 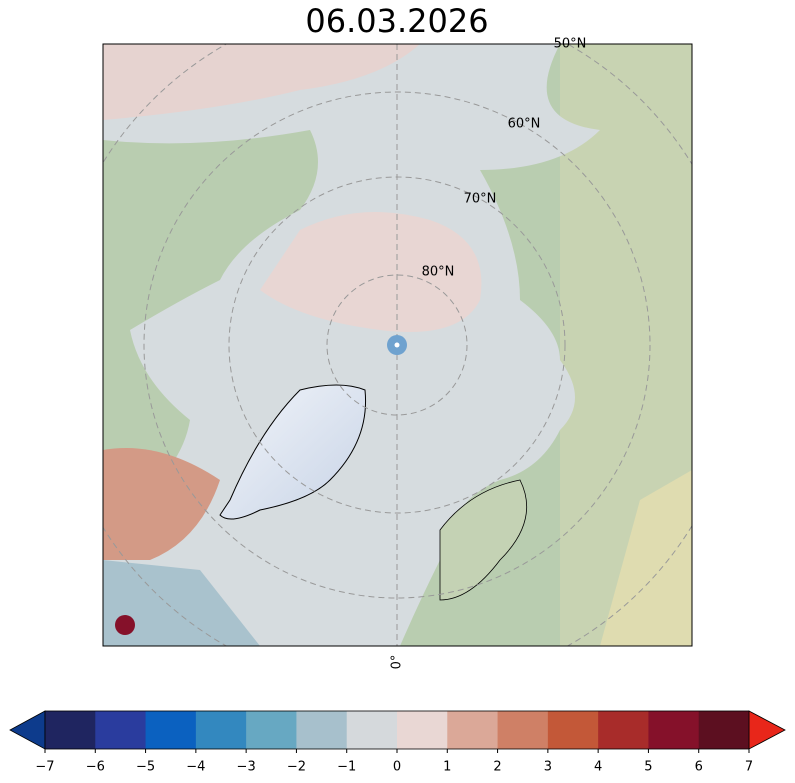 I want to click on colorbar-tick-label: −2, so click(x=296, y=767).